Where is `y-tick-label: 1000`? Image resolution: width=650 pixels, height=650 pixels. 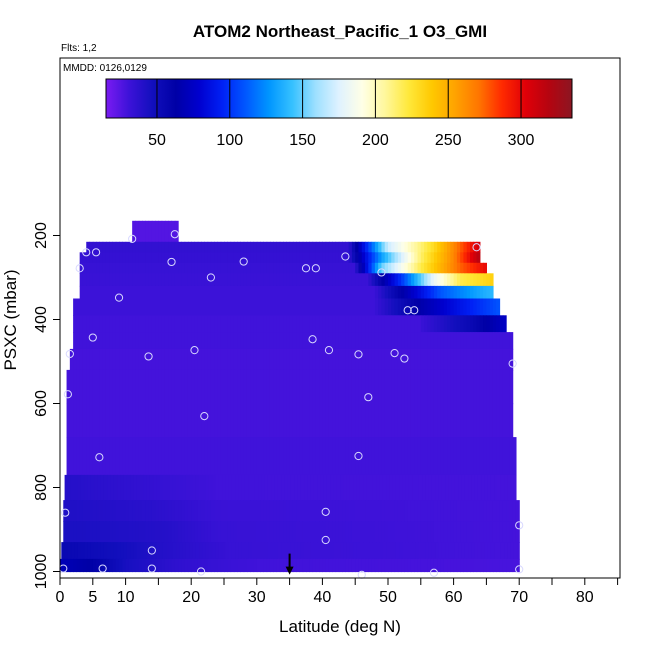 y-tick-label: 1000 is located at coordinates (41, 572).